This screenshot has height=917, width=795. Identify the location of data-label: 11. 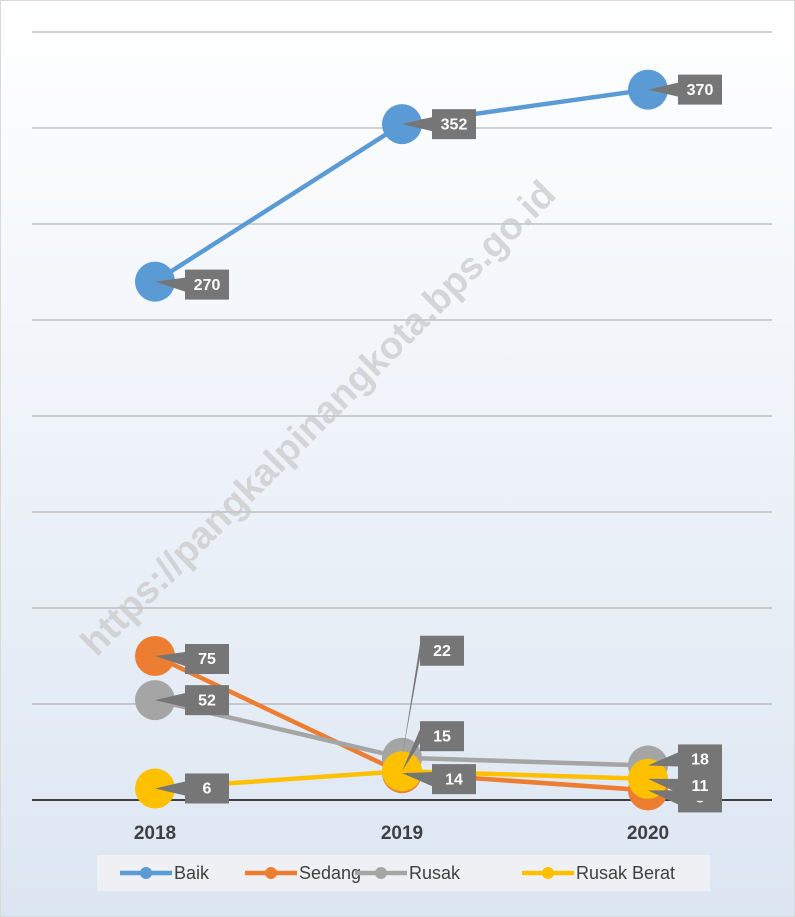
(700, 786).